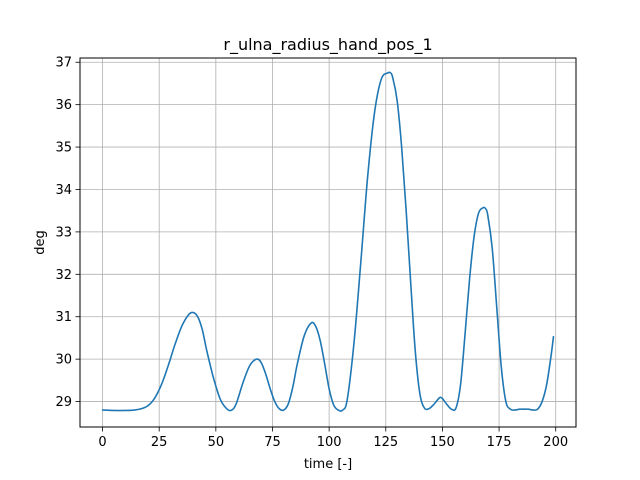 This screenshot has width=640, height=480. What do you see at coordinates (216, 442) in the screenshot?
I see `x-tick-label: 50` at bounding box center [216, 442].